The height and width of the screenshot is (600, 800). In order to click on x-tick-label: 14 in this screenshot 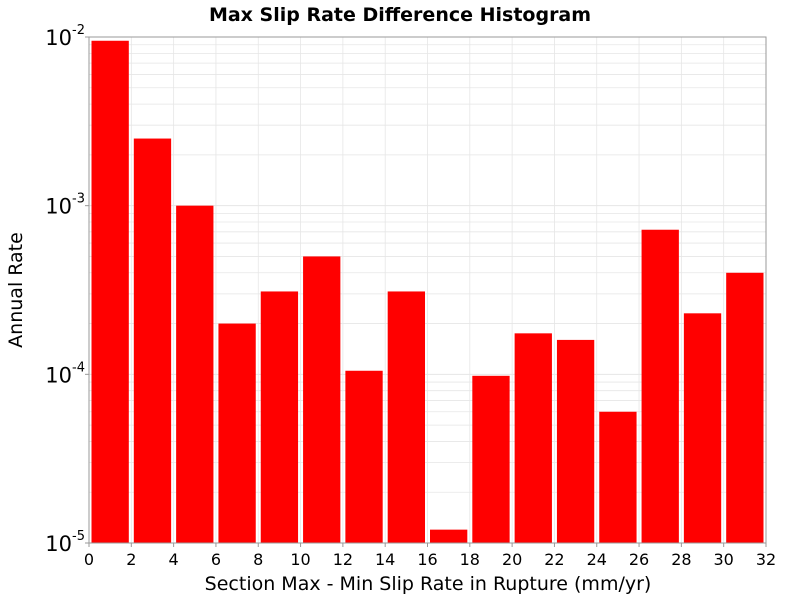, I will do `click(385, 559)`.